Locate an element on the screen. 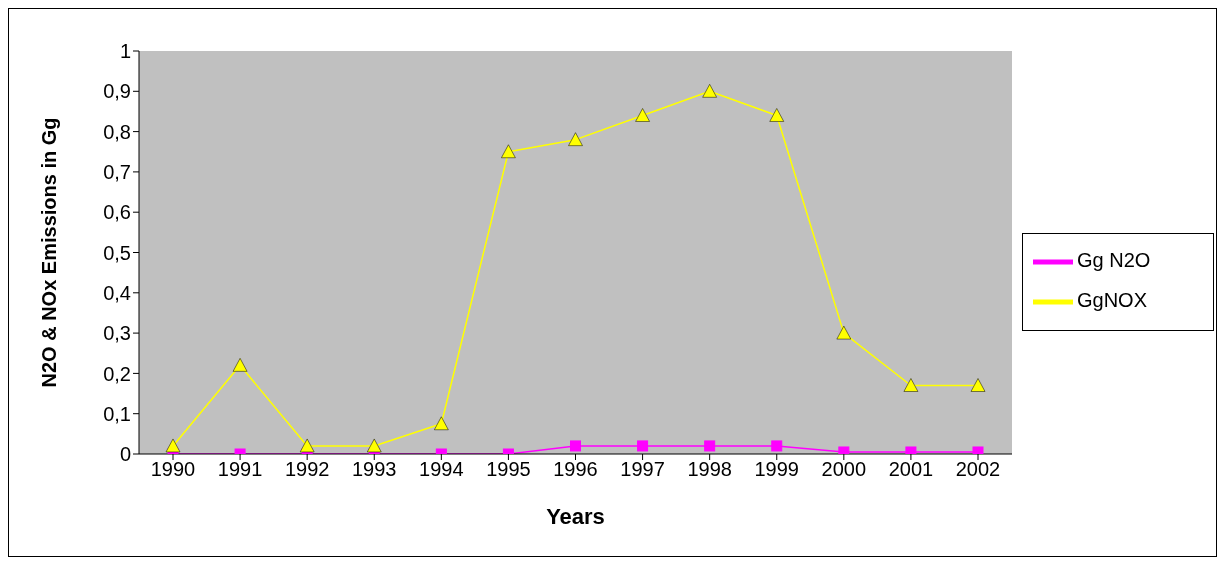 Image resolution: width=1219 pixels, height=561 pixels. x-tick-label: 1997 is located at coordinates (642, 469).